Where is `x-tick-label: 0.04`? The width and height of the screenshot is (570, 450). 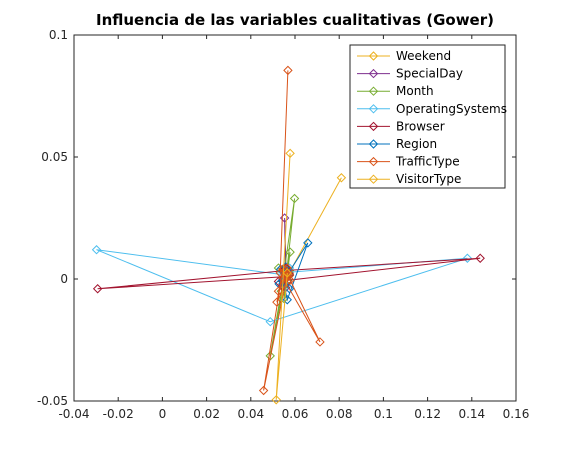 x-tick-label: 0.04 is located at coordinates (250, 414).